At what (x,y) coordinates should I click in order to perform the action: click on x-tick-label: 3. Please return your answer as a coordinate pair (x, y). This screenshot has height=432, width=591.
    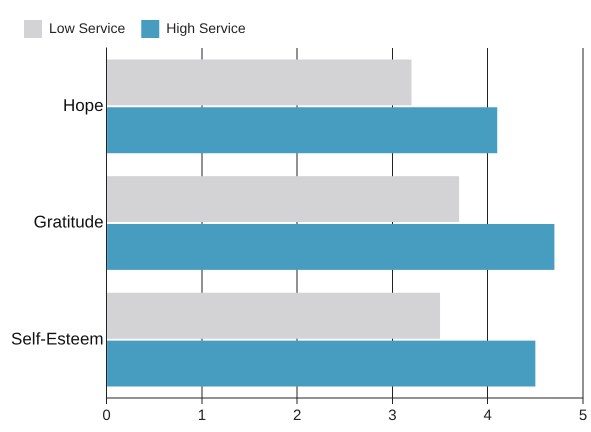
    Looking at the image, I should click on (392, 415).